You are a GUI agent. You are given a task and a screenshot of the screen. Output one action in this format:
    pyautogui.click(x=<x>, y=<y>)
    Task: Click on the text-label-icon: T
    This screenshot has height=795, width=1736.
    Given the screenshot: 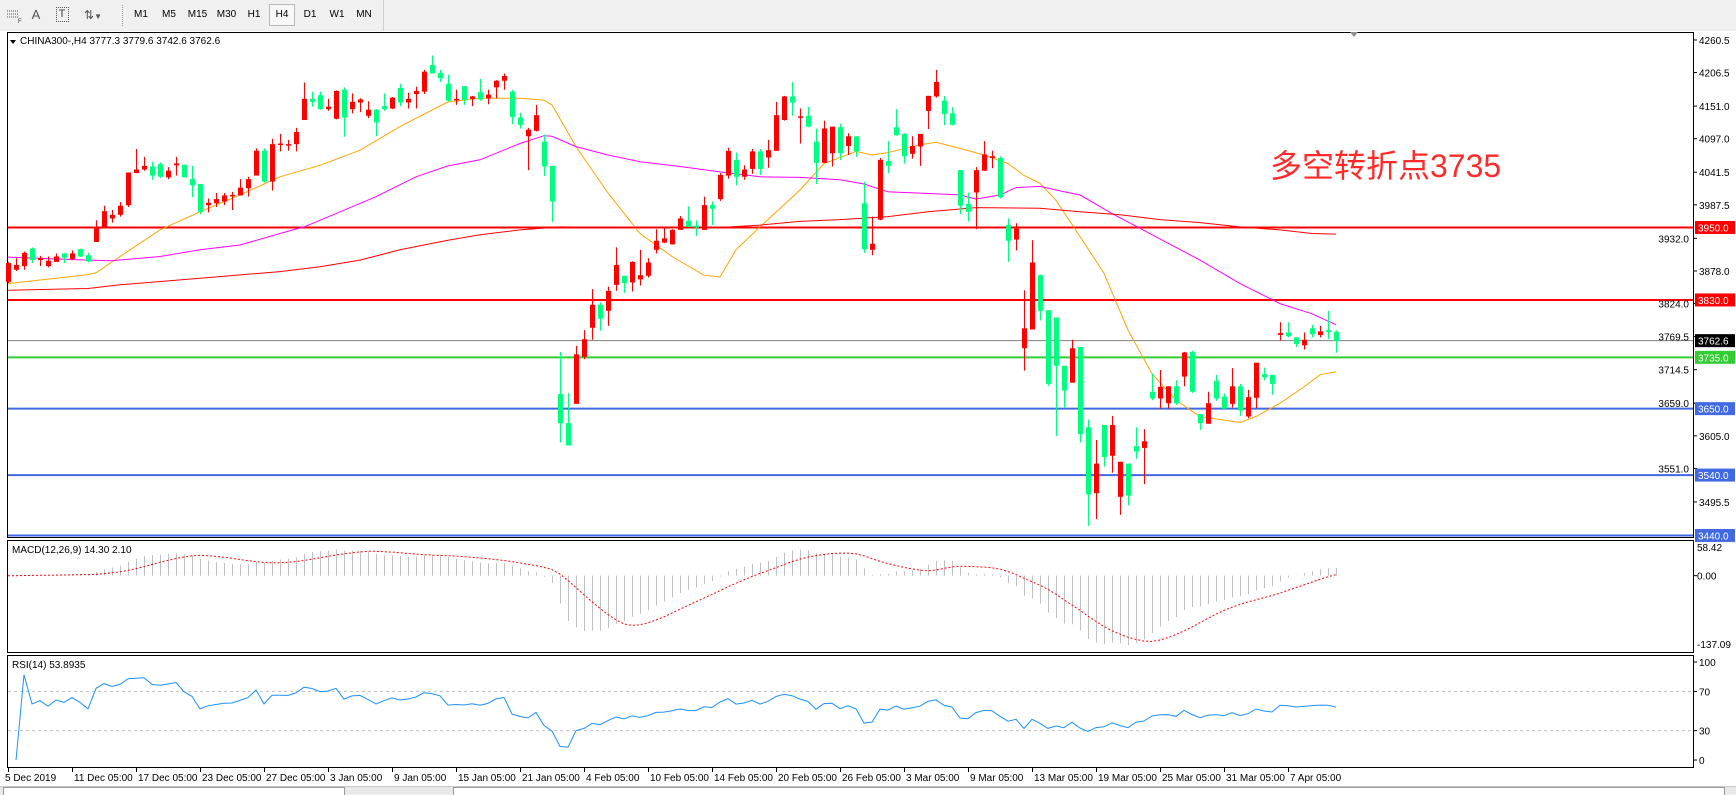 What is the action you would take?
    pyautogui.click(x=62, y=15)
    